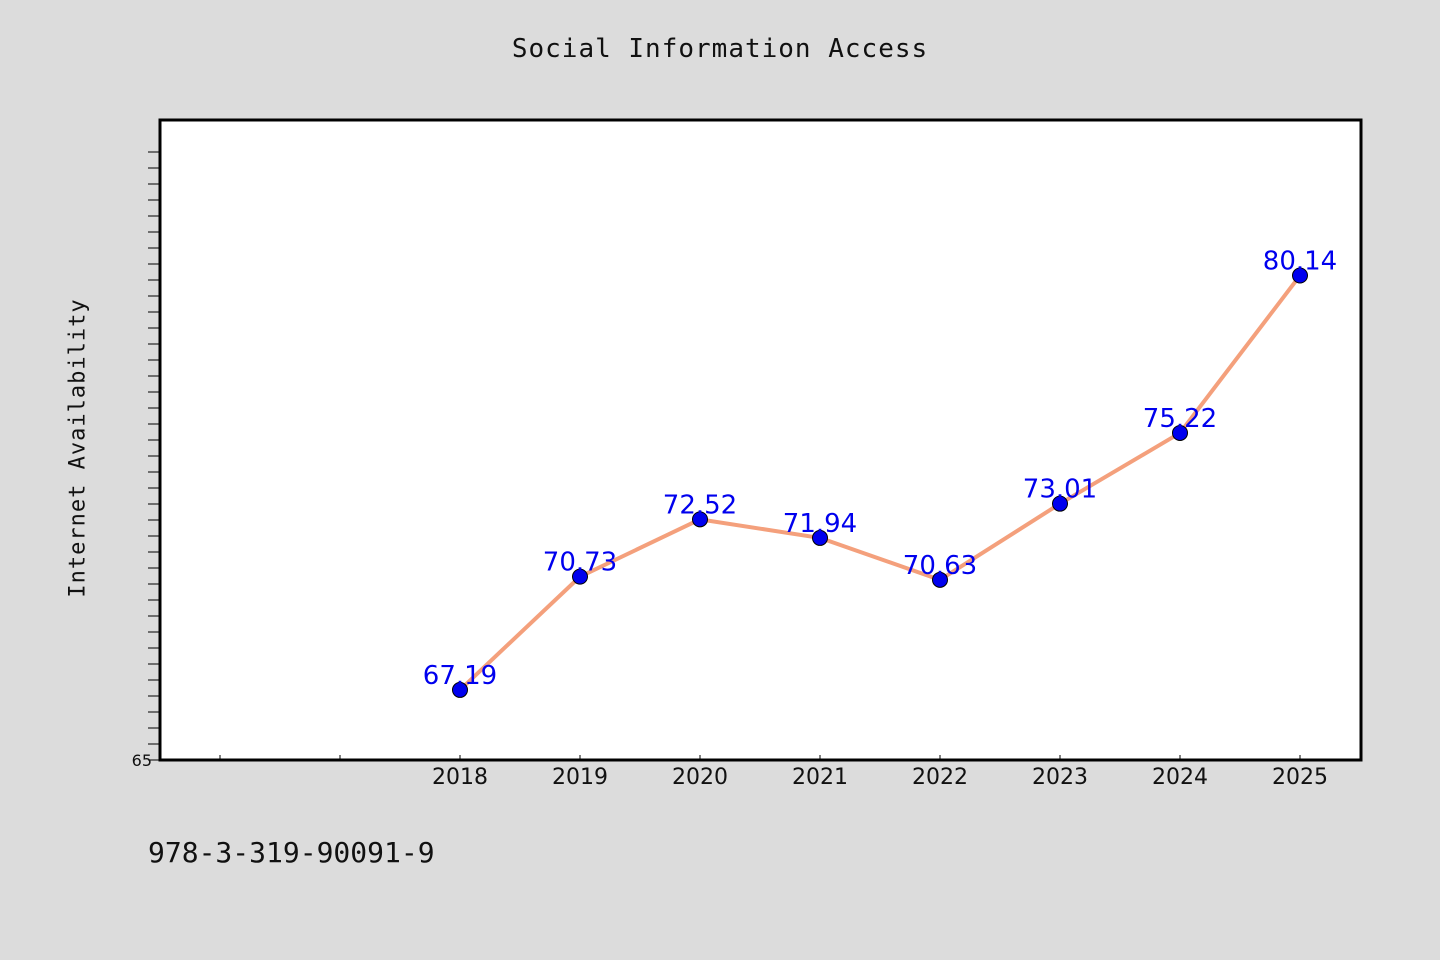 This screenshot has width=1440, height=960. I want to click on data-label: 70.73, so click(580, 563).